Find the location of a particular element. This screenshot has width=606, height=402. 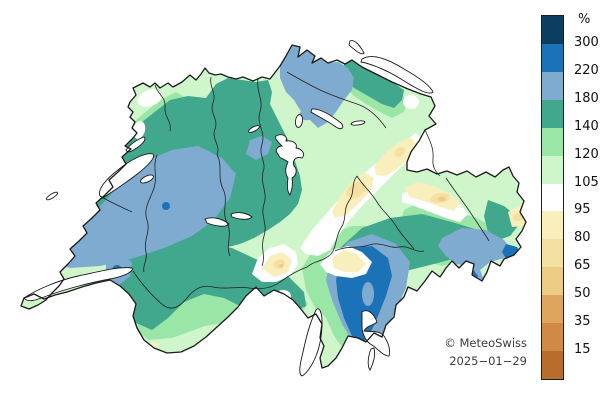

colorbar-segments is located at coordinates (552, 197).